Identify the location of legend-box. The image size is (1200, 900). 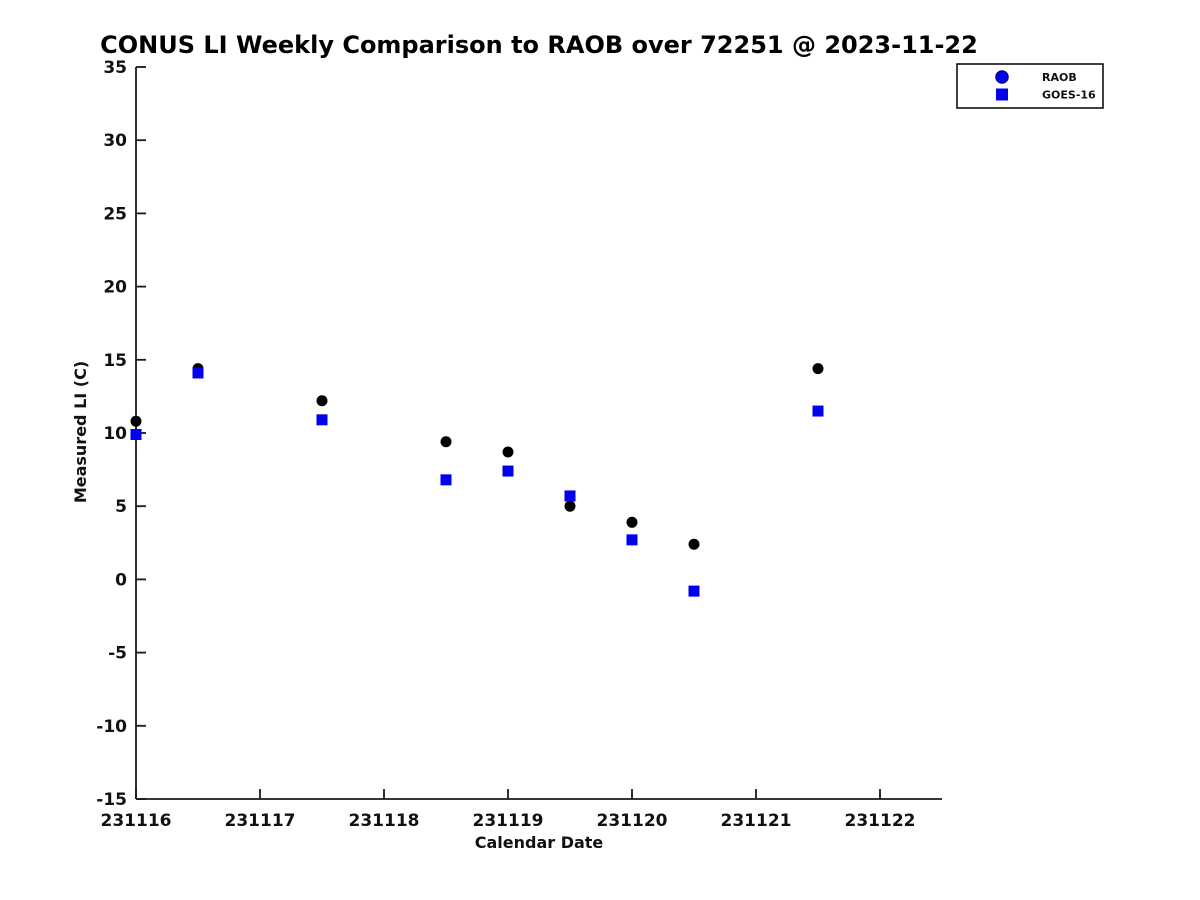
(1030, 86).